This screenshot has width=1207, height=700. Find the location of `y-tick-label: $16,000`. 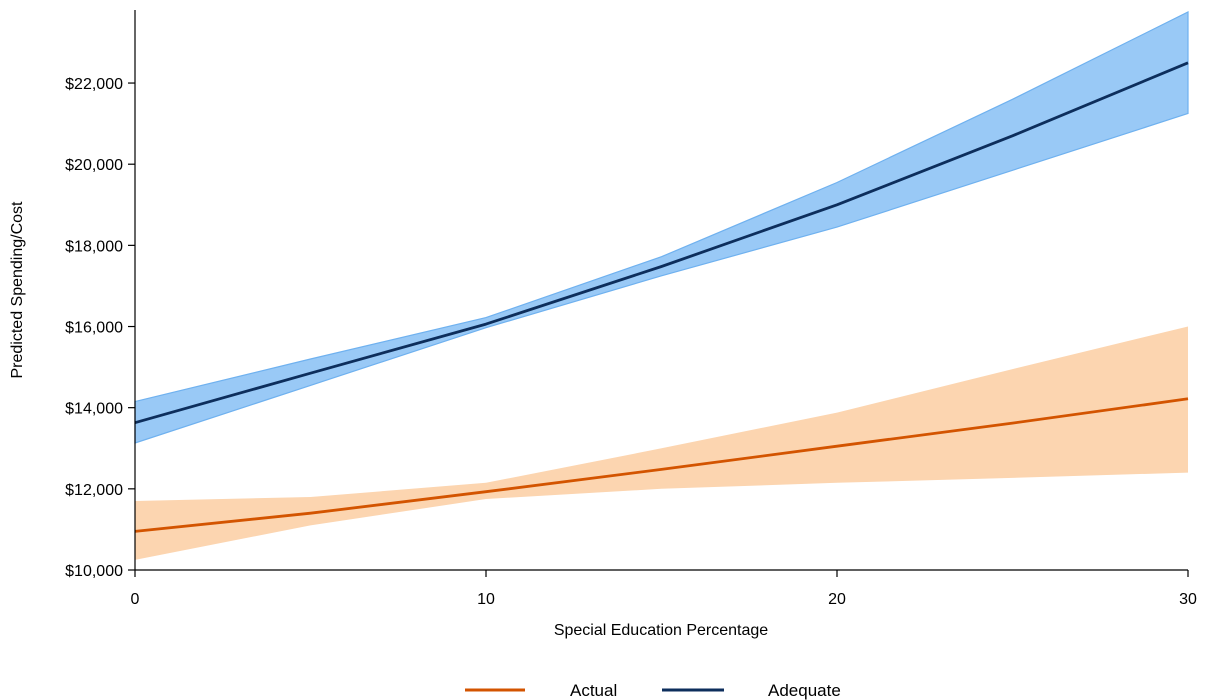

y-tick-label: $16,000 is located at coordinates (94, 328).